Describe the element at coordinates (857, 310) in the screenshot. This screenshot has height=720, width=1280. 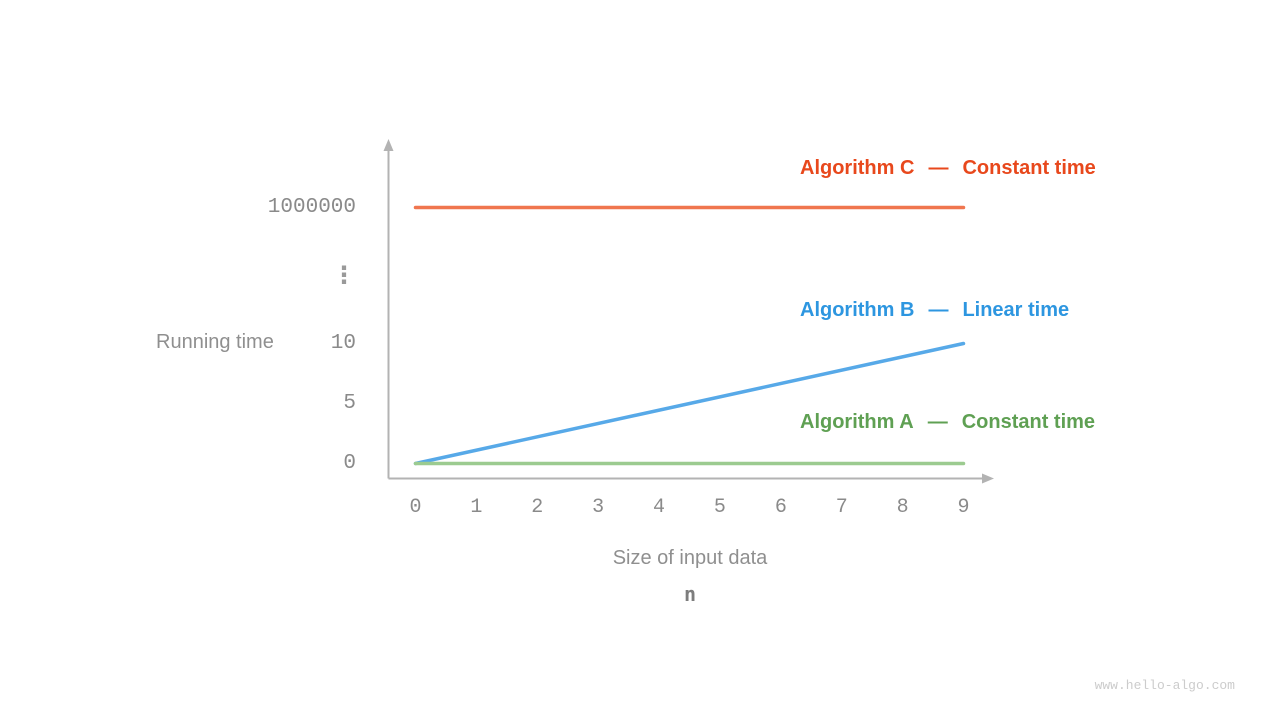
I see `legend-b-name: Algorithm B` at that location.